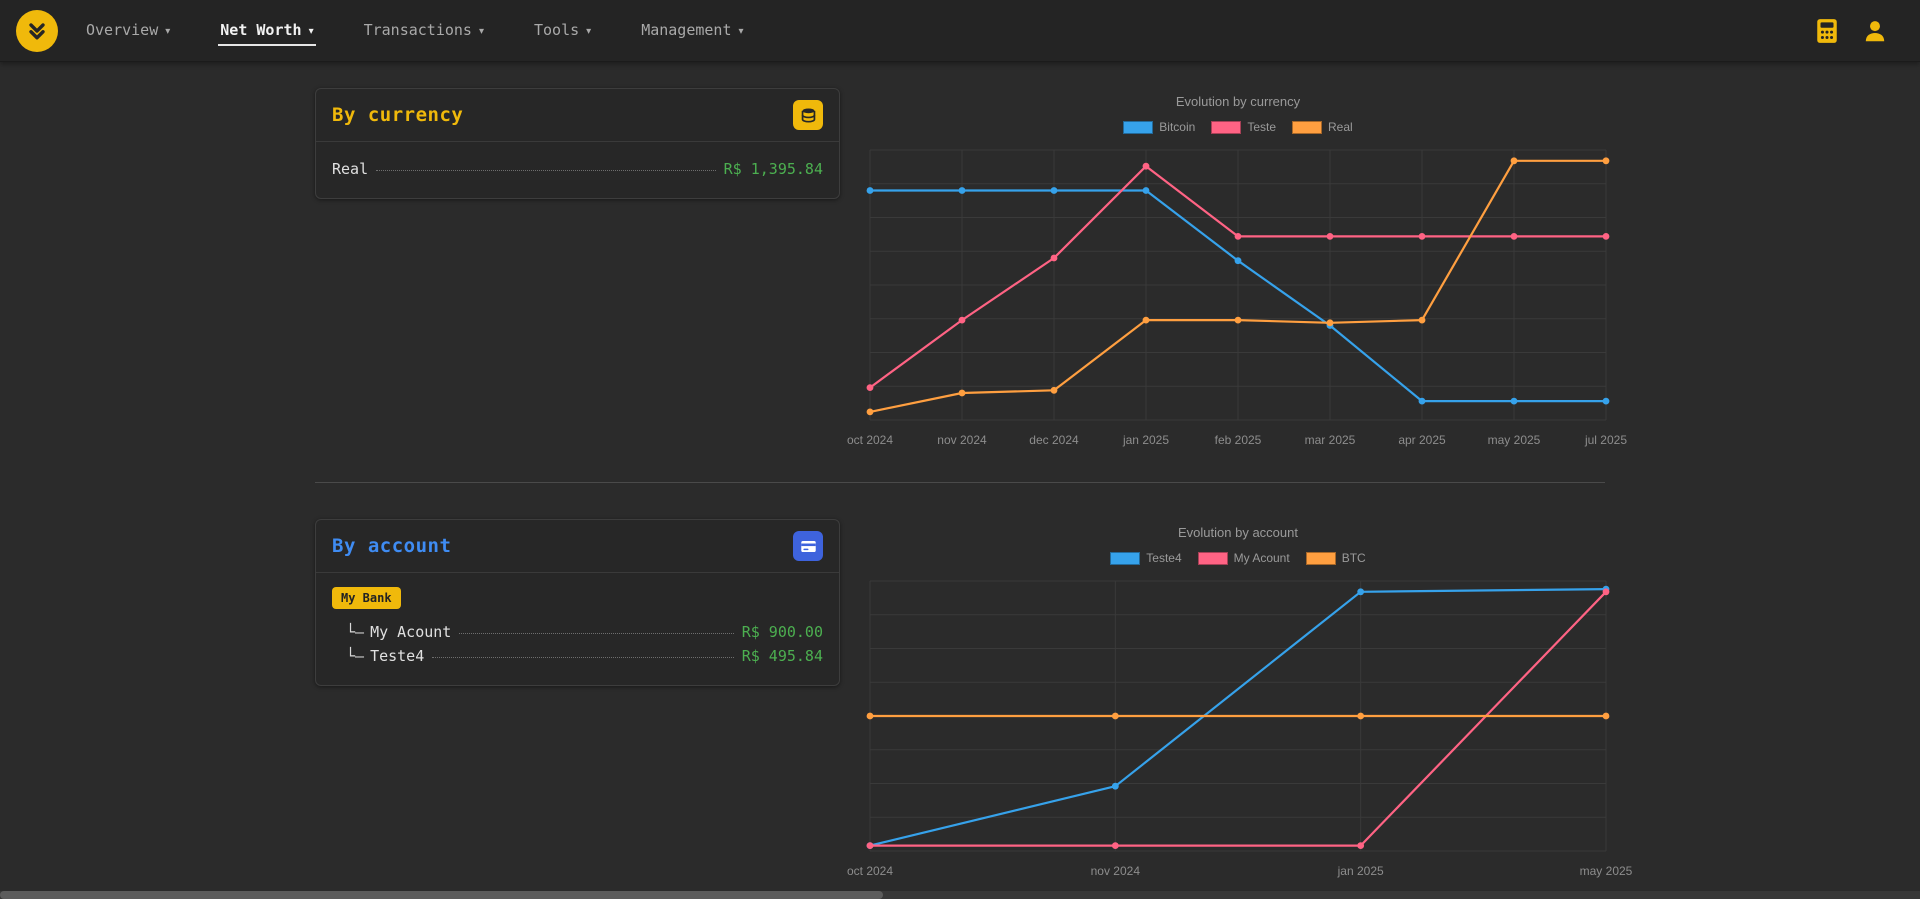  I want to click on nav-item-overview: Overview ▾, so click(128, 30).